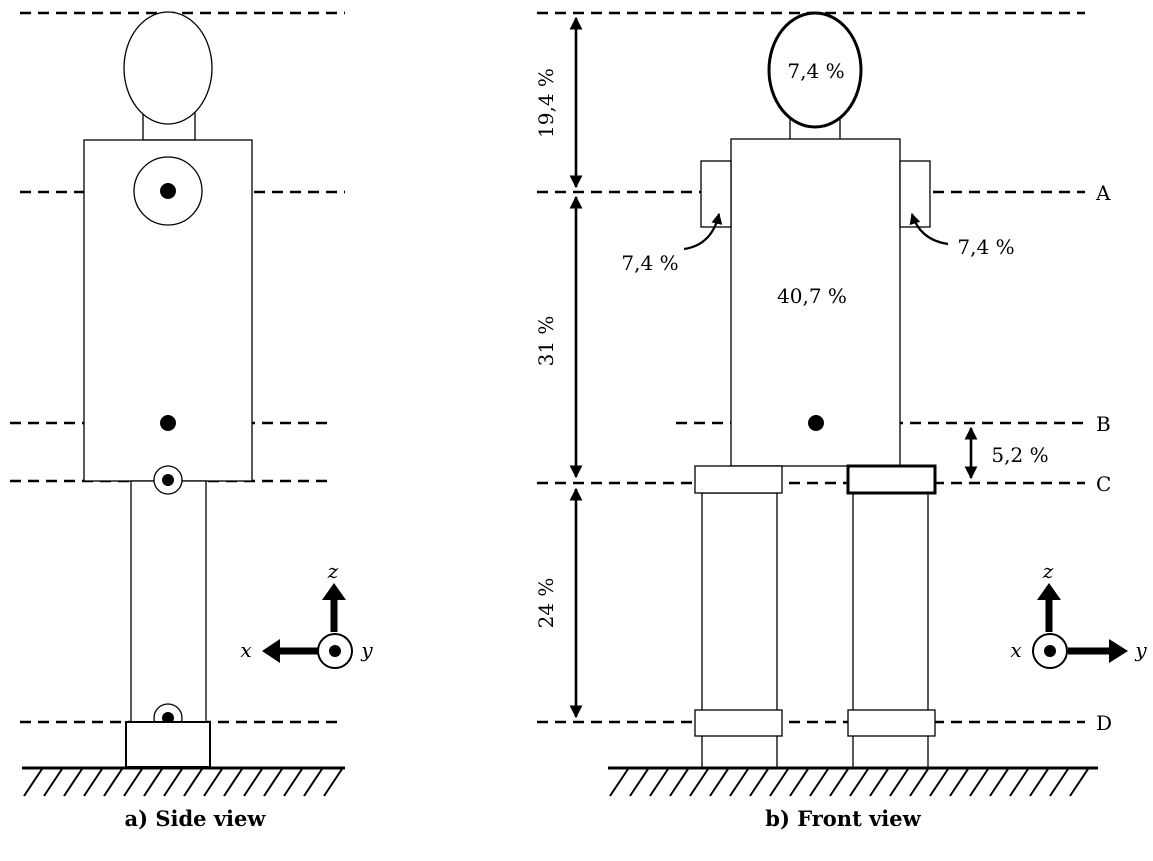 This screenshot has height=861, width=1153. What do you see at coordinates (1049, 591) in the screenshot?
I see `front-z-arrow-head` at bounding box center [1049, 591].